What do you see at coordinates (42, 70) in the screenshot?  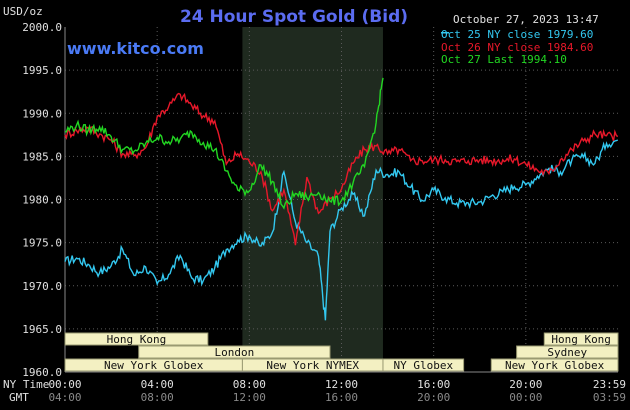 I see `y-tick-label: 1995.0` at bounding box center [42, 70].